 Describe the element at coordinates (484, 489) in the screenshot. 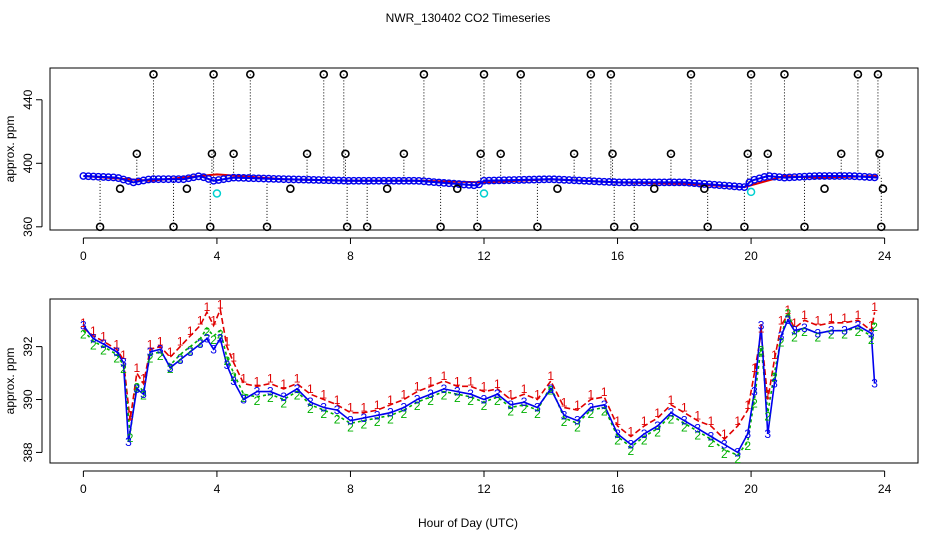

I see `bottom-x-tick-label: 12` at that location.